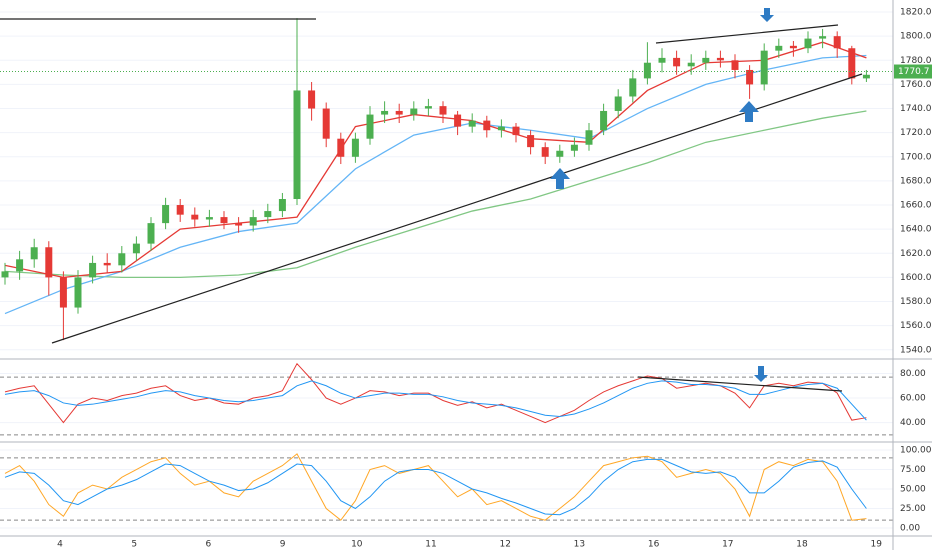  What do you see at coordinates (913, 423) in the screenshot?
I see `y-tick-label: 40.00` at bounding box center [913, 423].